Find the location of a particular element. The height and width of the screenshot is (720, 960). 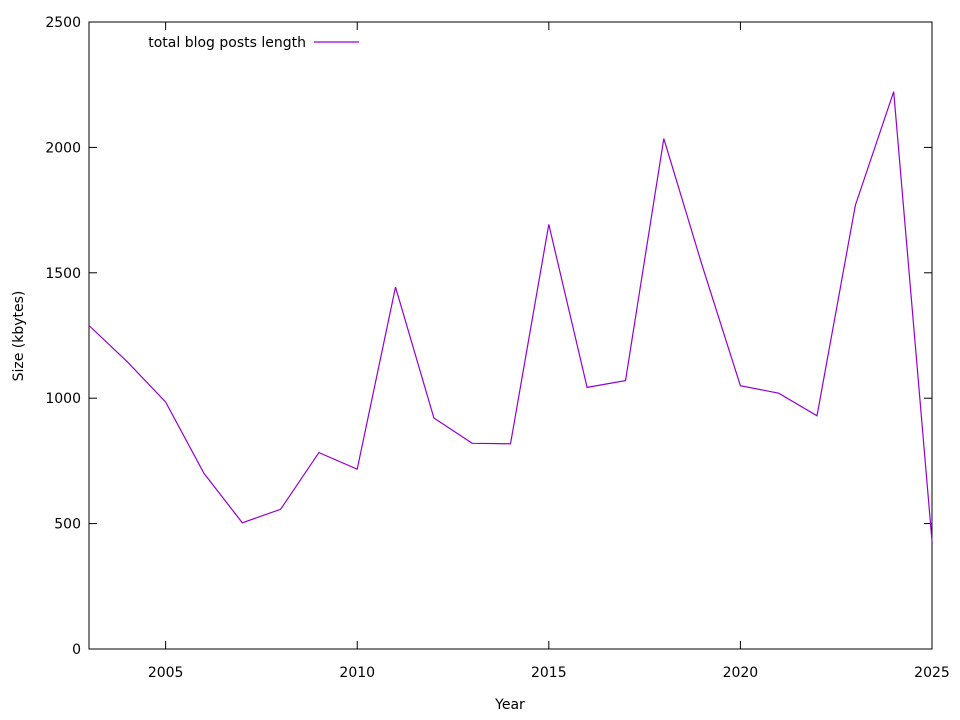

y-tick-label: 2500 is located at coordinates (63, 23).